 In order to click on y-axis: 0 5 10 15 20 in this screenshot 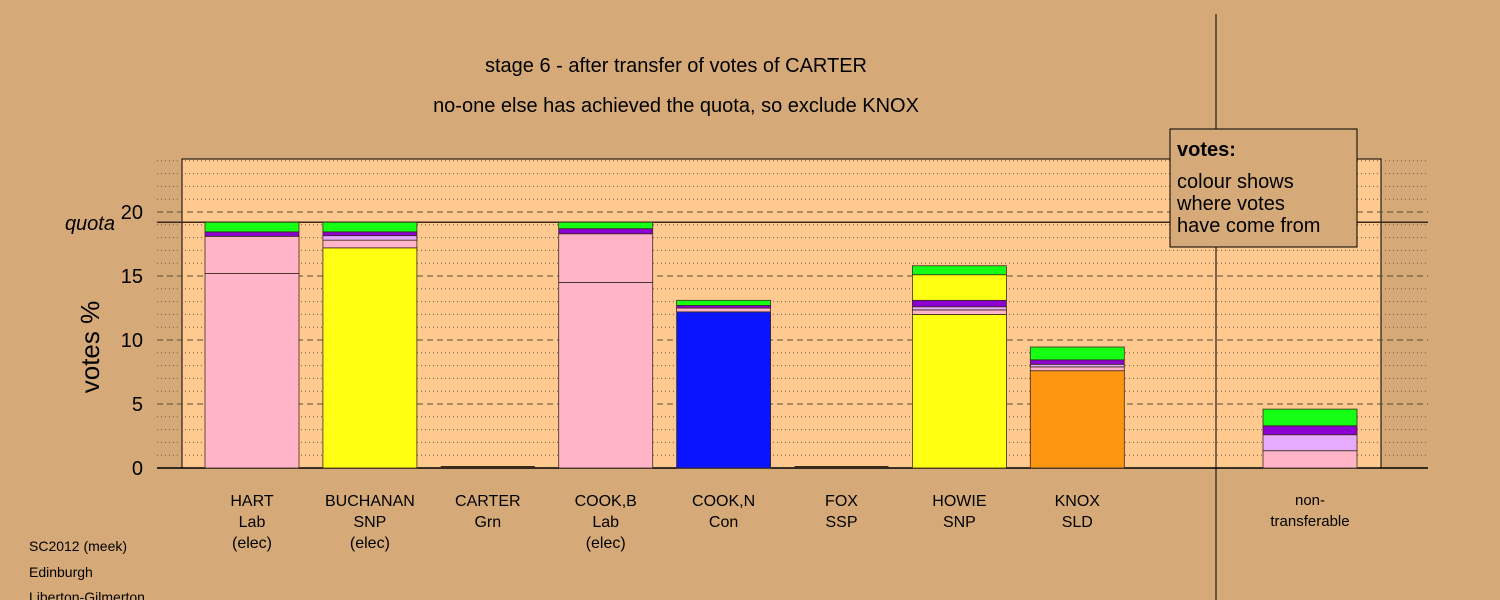, I will do `click(132, 341)`.